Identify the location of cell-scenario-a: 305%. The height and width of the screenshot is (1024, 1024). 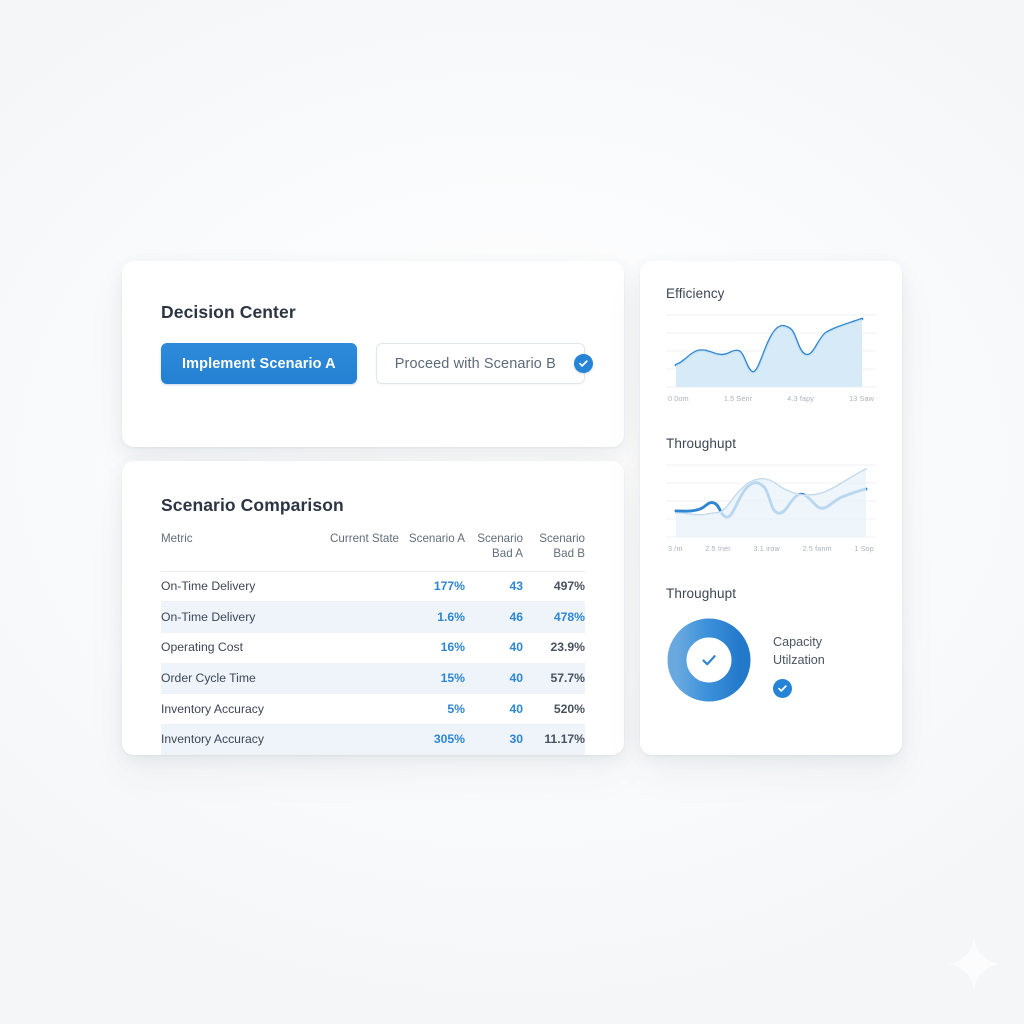
(432, 740).